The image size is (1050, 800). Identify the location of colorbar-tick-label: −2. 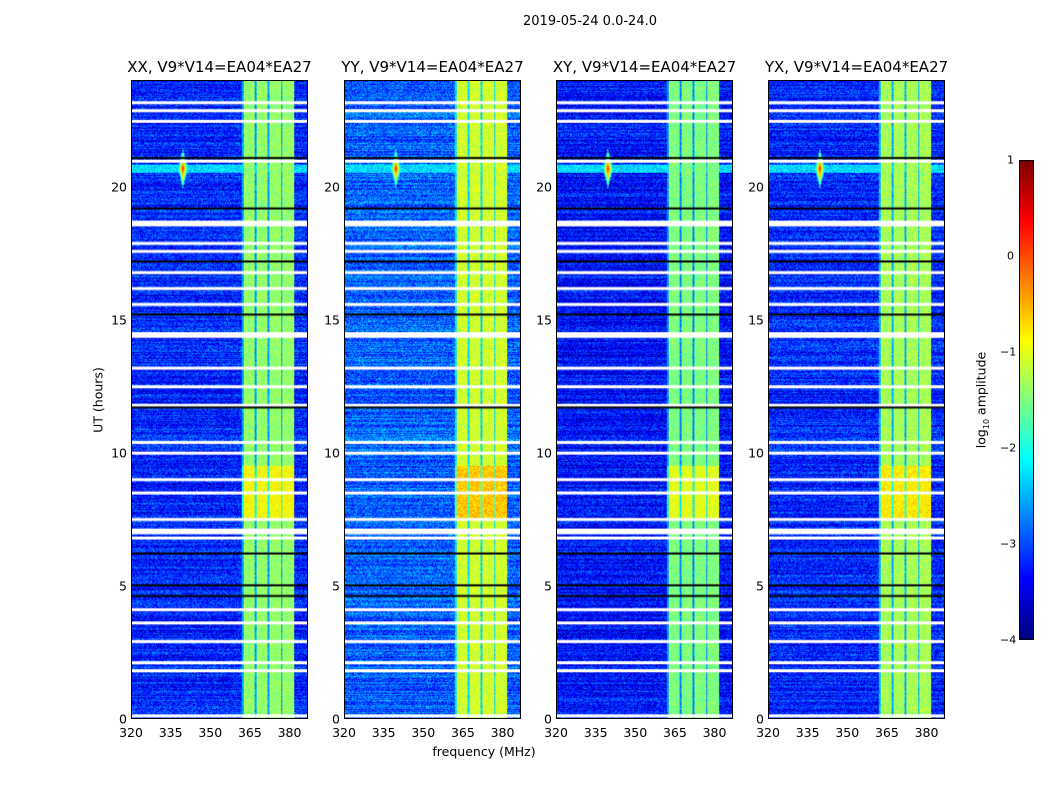
(1008, 448).